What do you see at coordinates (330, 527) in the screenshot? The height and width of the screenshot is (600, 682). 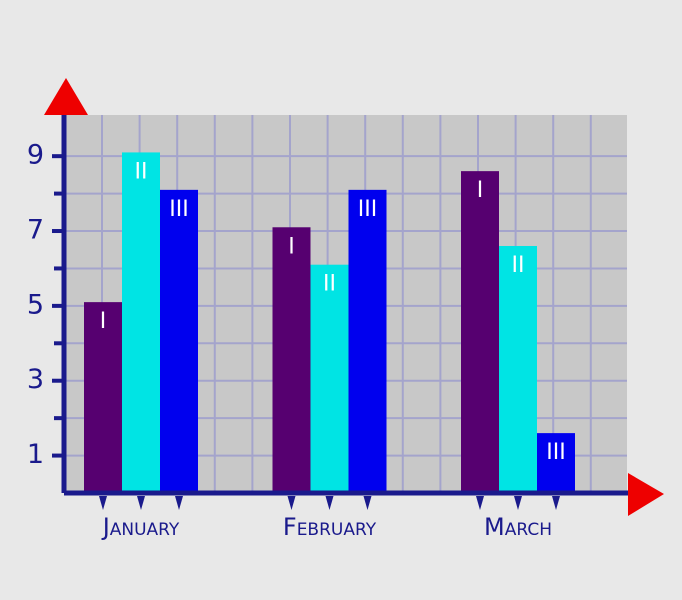 I see `x-tick-label: February` at bounding box center [330, 527].